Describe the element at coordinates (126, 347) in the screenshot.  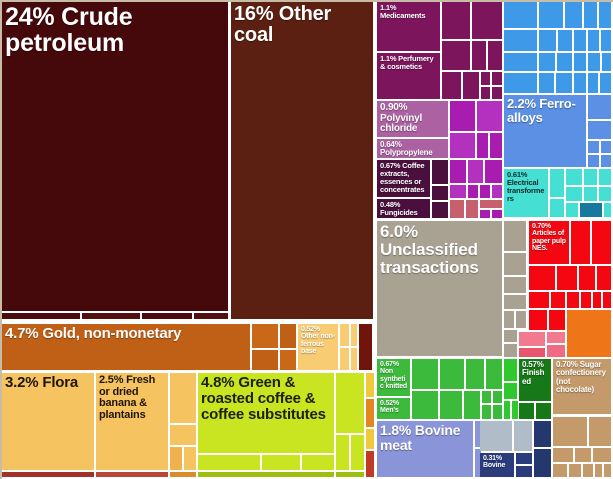
I see `cell-gold-non-monetary: 4.7% Gold, non-monetary` at that location.